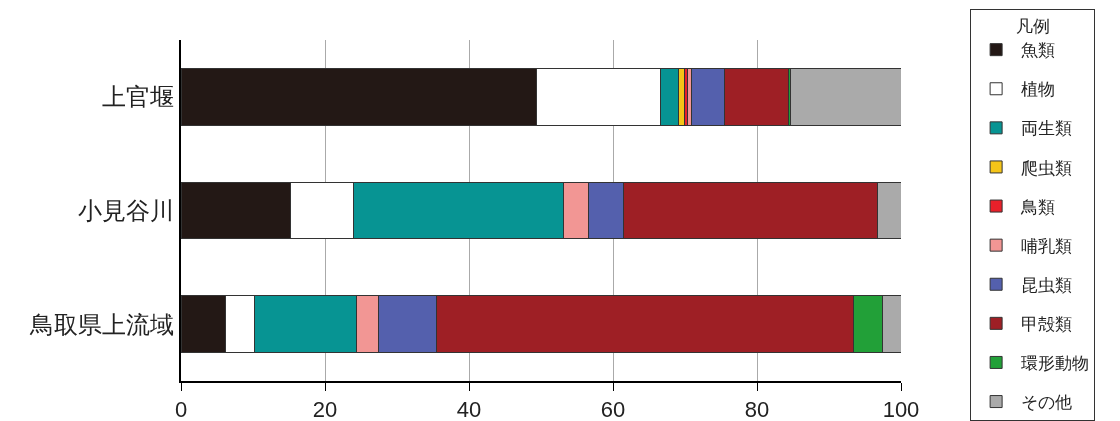 This screenshot has width=1120, height=421. Describe the element at coordinates (757, 409) in the screenshot. I see `x-tick-label: 80` at that location.